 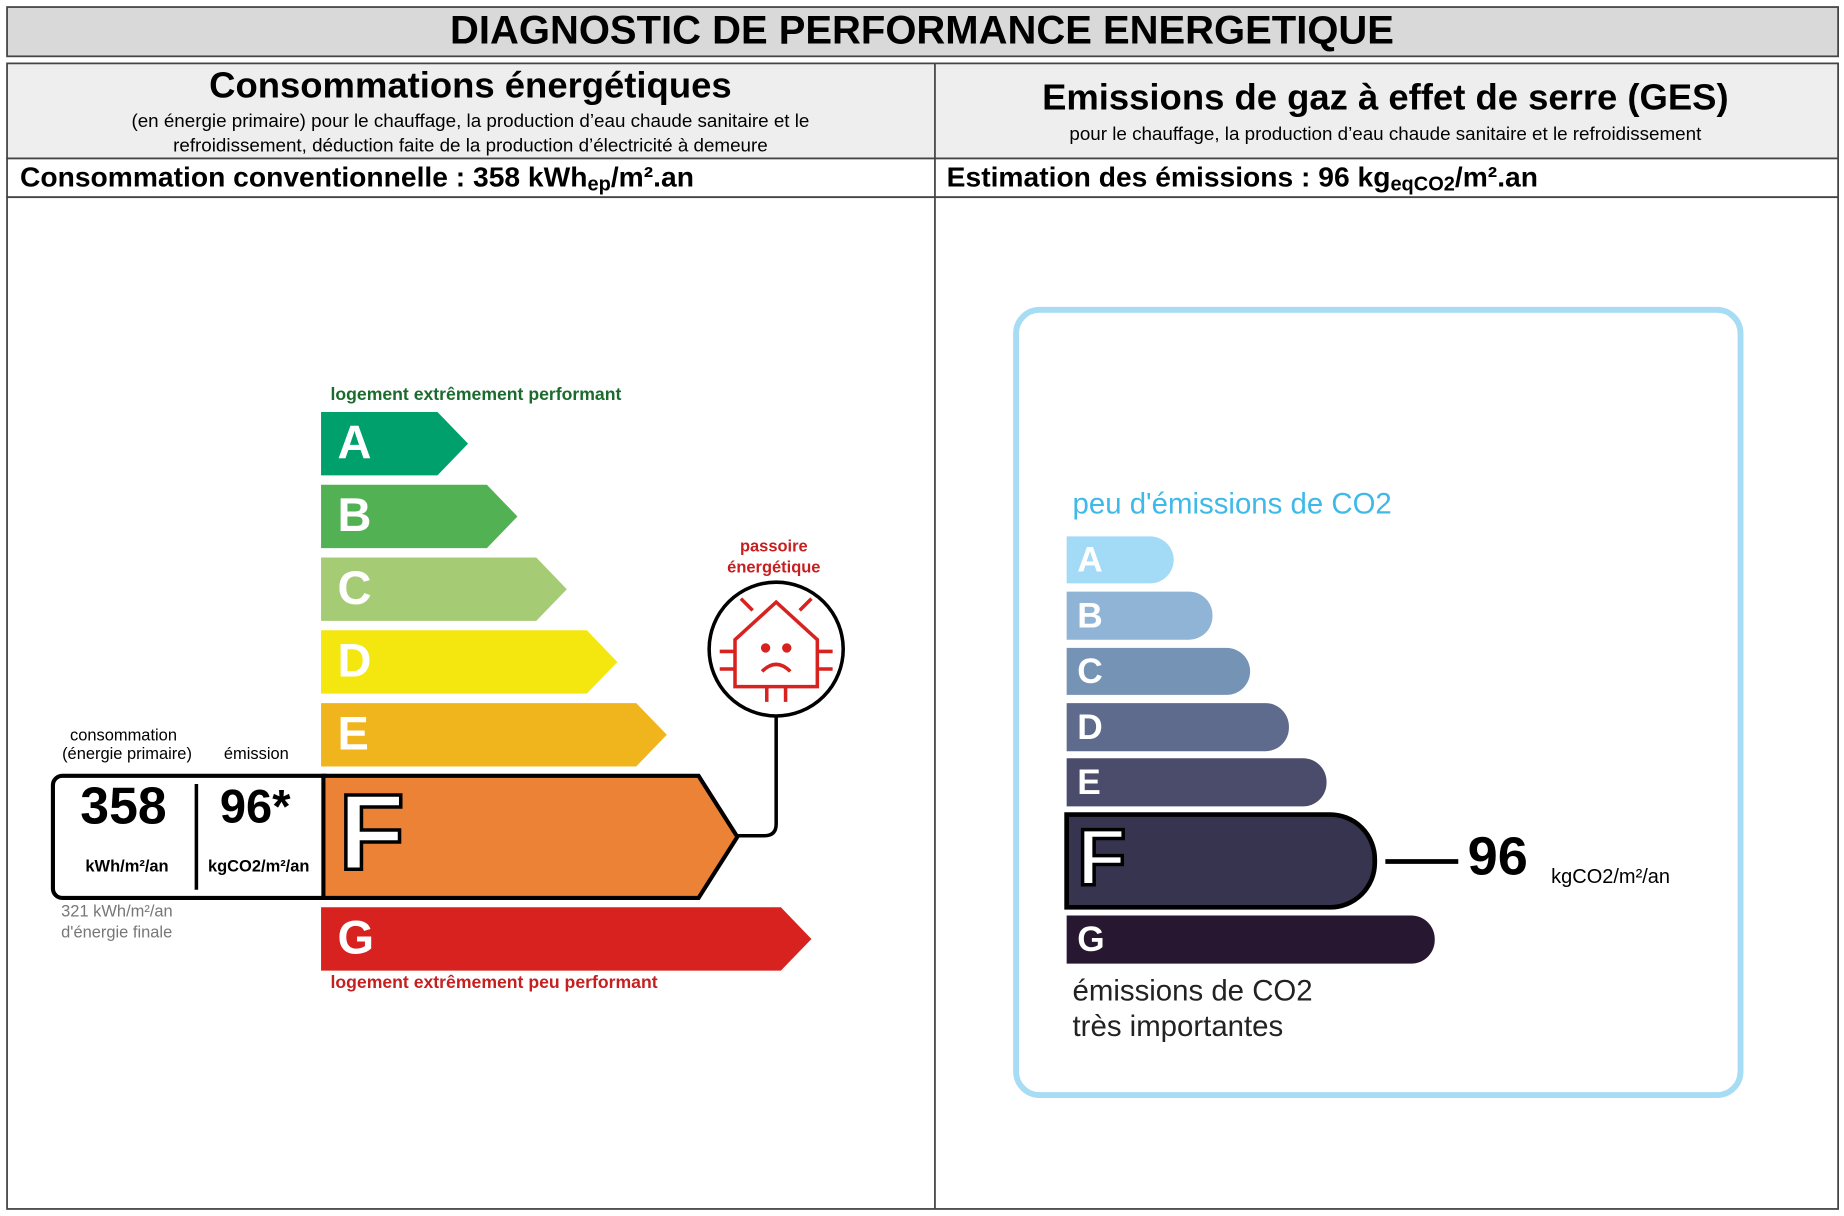 I want to click on consumption-value: 358, so click(x=123, y=806).